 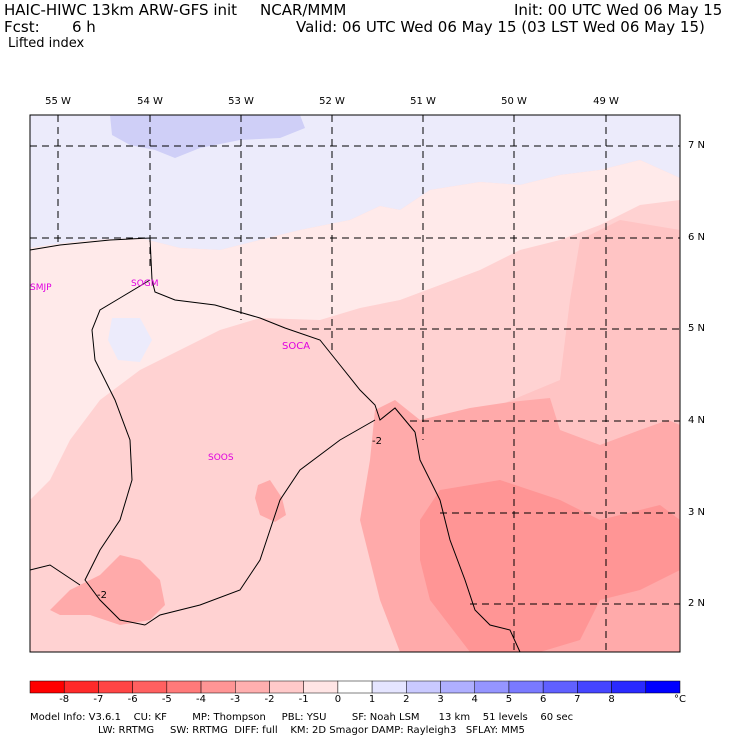 I want to click on org-label: NCAR/MMM, so click(x=303, y=10).